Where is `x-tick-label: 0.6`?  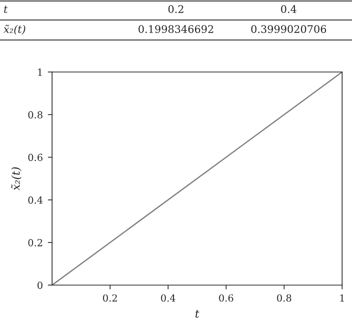
x-tick-label: 0.6 is located at coordinates (226, 298).